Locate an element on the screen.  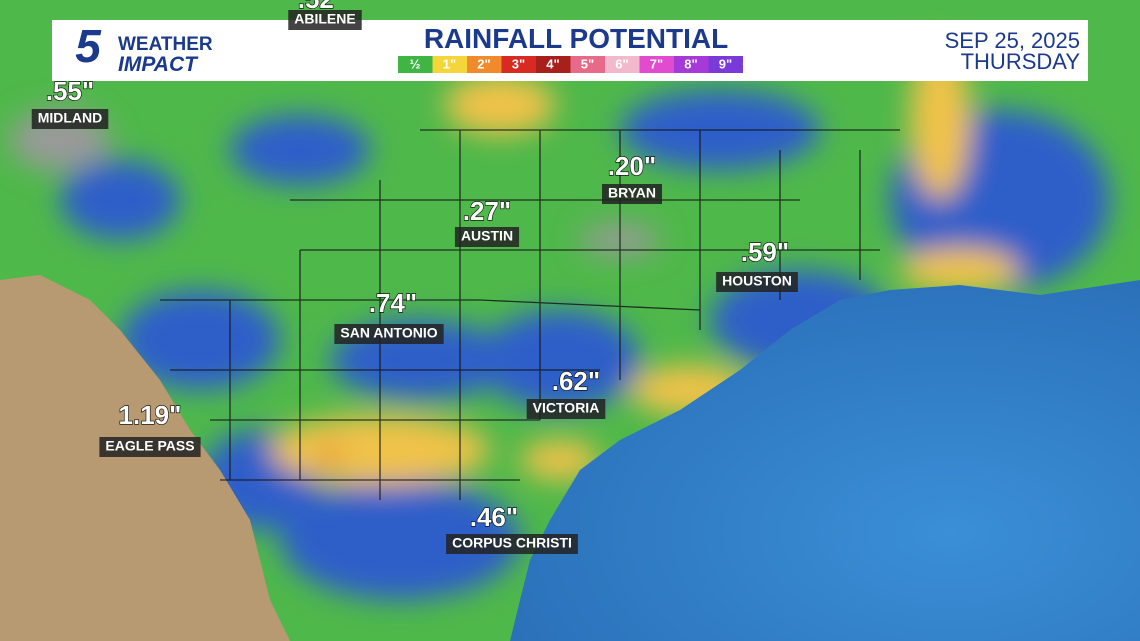
day: THURSDAY is located at coordinates (1021, 61).